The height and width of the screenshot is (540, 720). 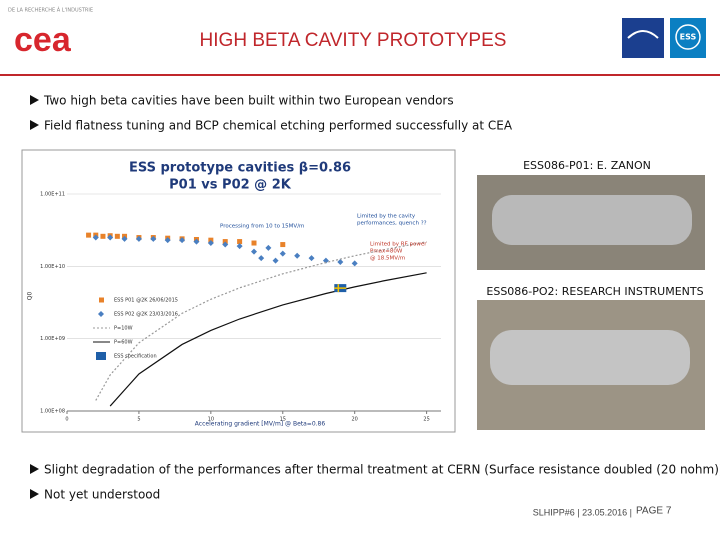 What do you see at coordinates (43, 40) in the screenshot?
I see `logo: cea` at bounding box center [43, 40].